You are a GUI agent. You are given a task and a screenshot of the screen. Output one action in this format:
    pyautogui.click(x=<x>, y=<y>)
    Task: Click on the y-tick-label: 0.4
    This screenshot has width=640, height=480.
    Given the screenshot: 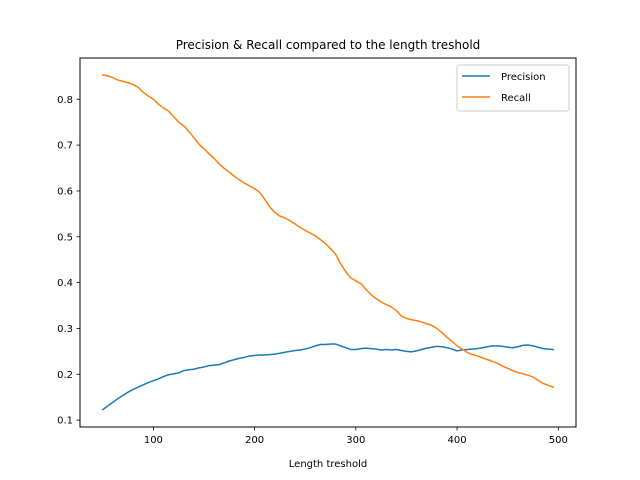 What is the action you would take?
    pyautogui.click(x=65, y=283)
    